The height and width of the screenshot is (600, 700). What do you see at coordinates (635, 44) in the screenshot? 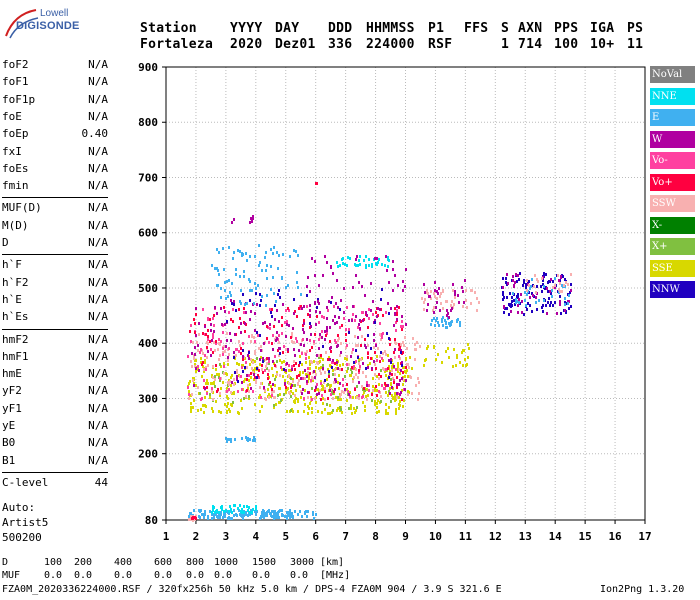
I see `header-cell: 11` at bounding box center [635, 44].